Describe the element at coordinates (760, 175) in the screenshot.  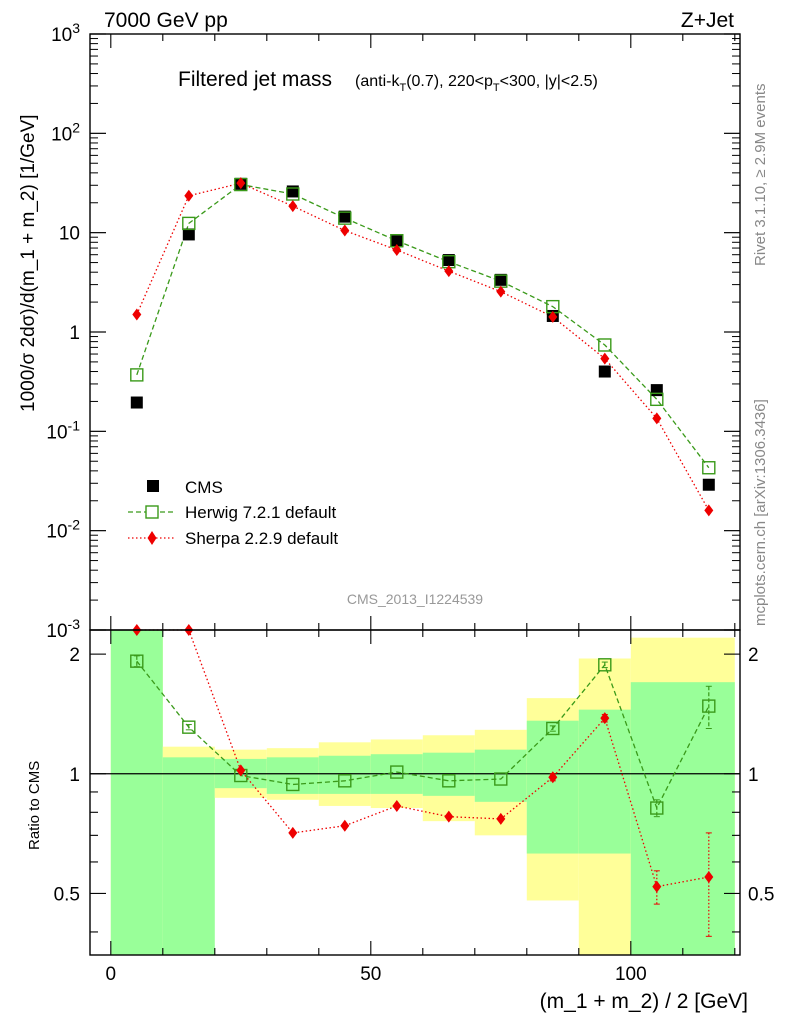
I see `side-label-events: Rivet 3.1.10, ≥ 2.9M events` at that location.